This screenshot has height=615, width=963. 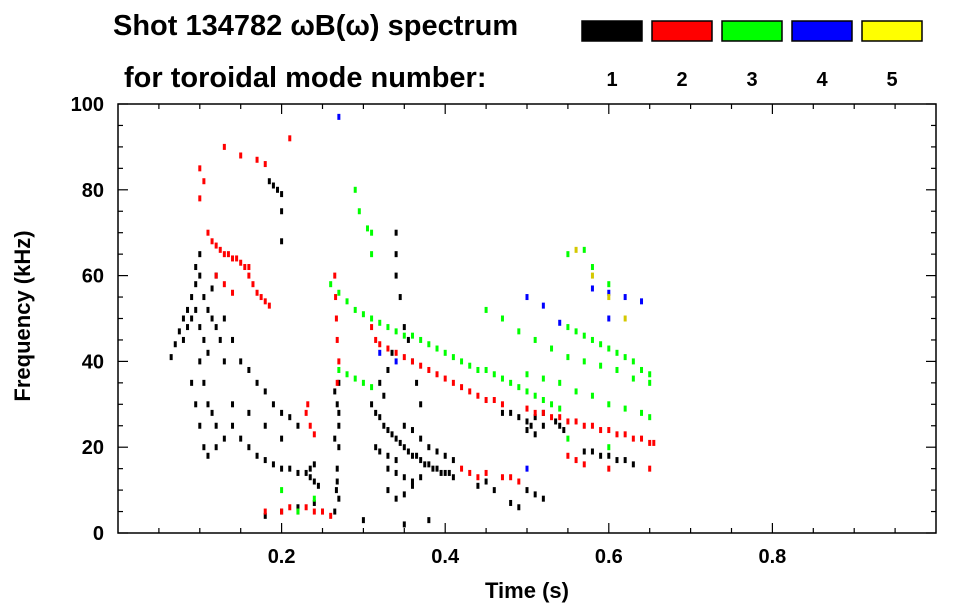 What do you see at coordinates (315, 26) in the screenshot?
I see `chart-title-line1: Shot 134782 ωB(ω) spectrum` at bounding box center [315, 26].